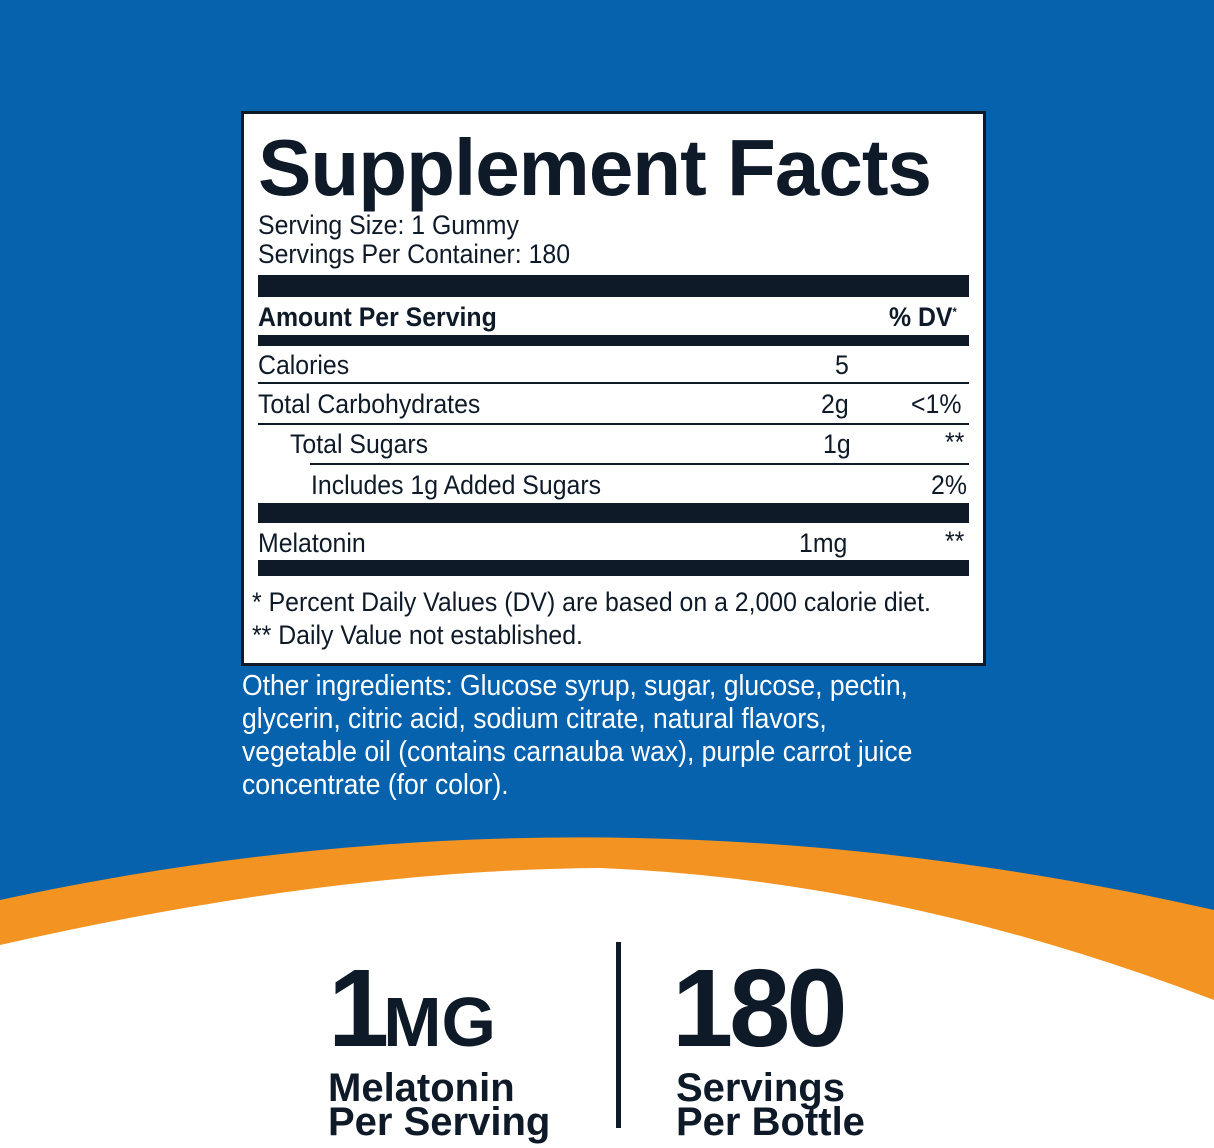  Describe the element at coordinates (842, 365) in the screenshot. I see `row-amount: 5` at that location.